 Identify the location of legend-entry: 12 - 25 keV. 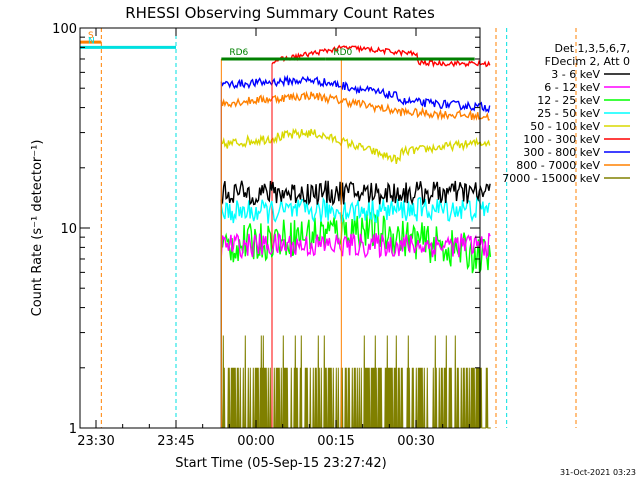
(568, 100).